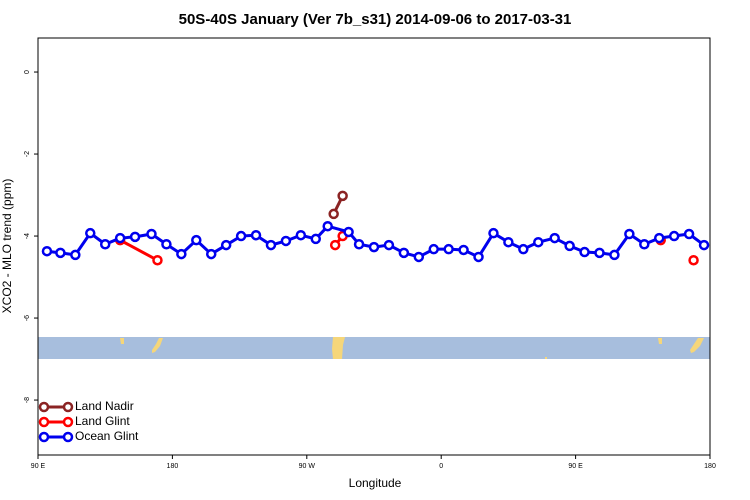  I want to click on map-strip, so click(374, 348).